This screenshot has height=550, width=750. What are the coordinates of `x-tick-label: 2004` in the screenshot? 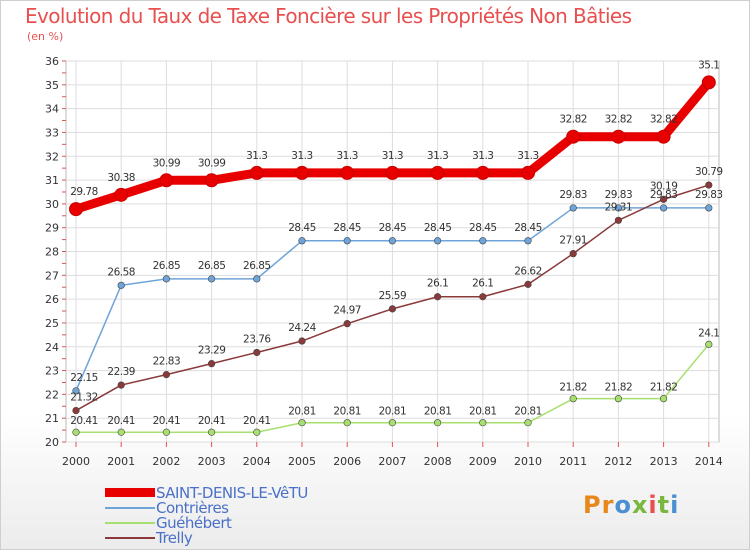 It's located at (257, 461).